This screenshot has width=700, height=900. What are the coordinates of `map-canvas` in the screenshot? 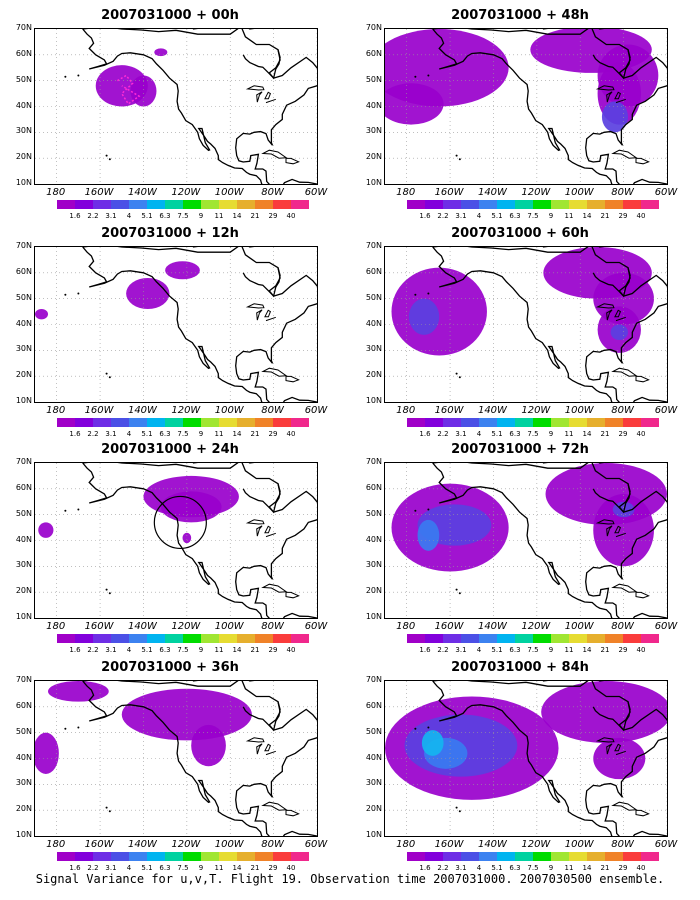 It's located at (526, 324).